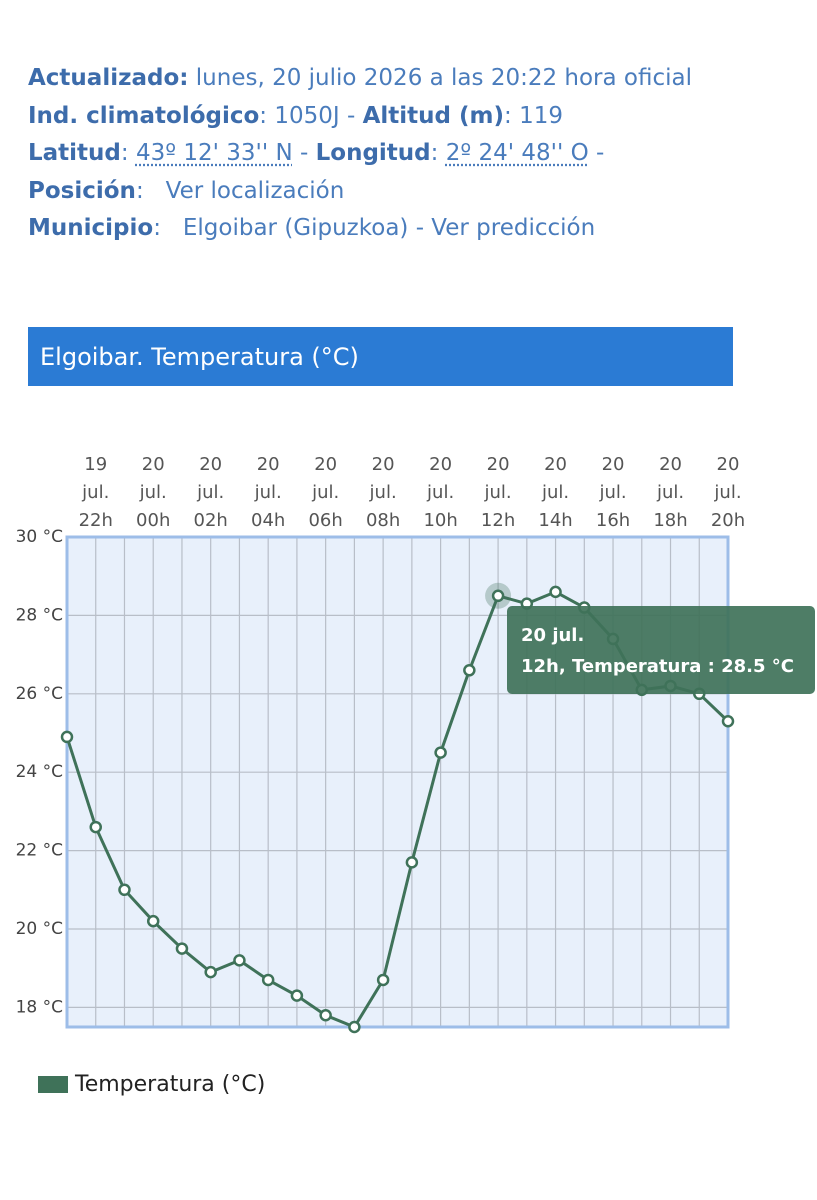 The image size is (817, 1200). I want to click on tooltip-text: 12h, Temperatura : 28.5 °C, so click(657, 666).